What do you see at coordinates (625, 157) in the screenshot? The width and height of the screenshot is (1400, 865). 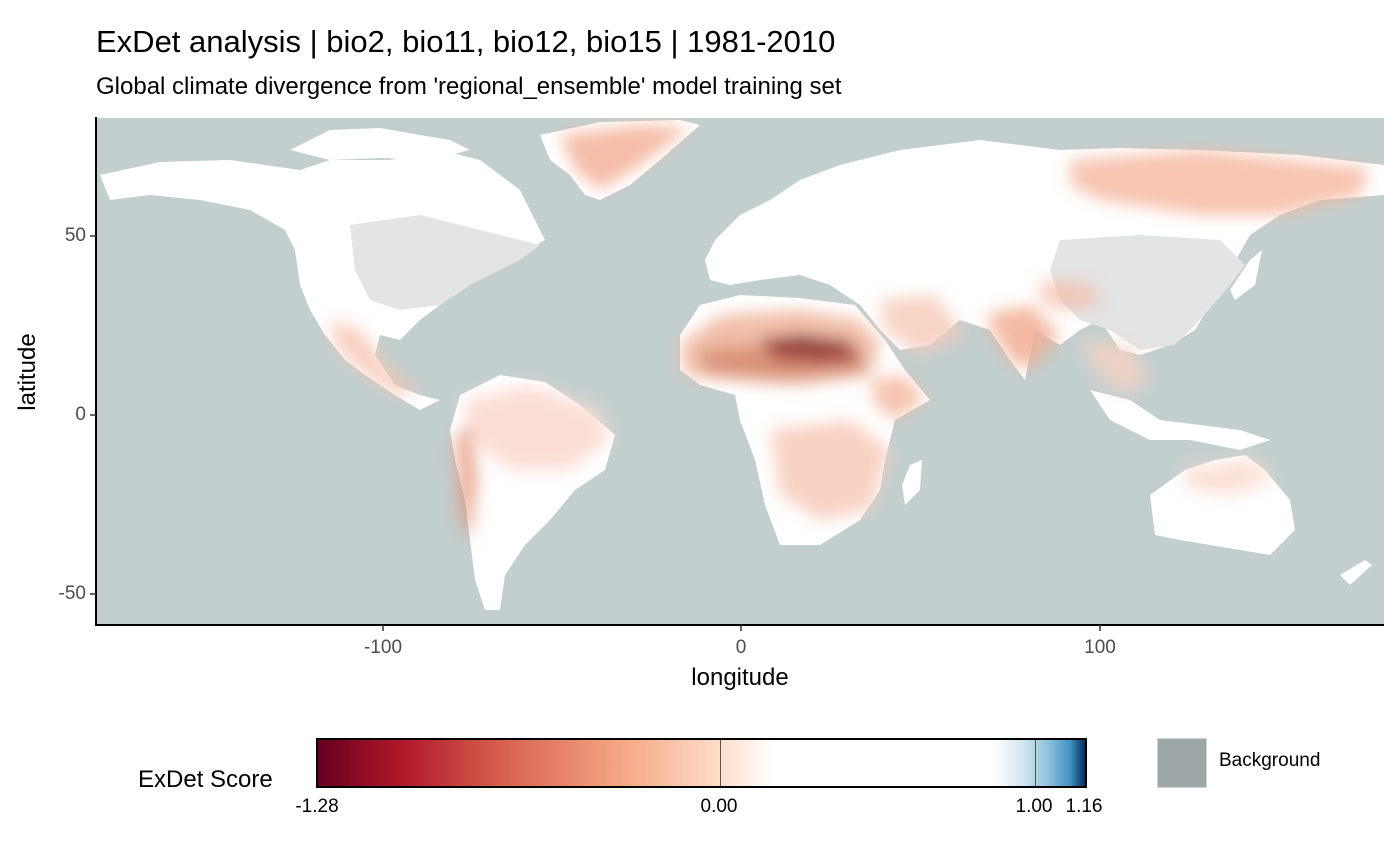 I see `heat-greenland` at bounding box center [625, 157].